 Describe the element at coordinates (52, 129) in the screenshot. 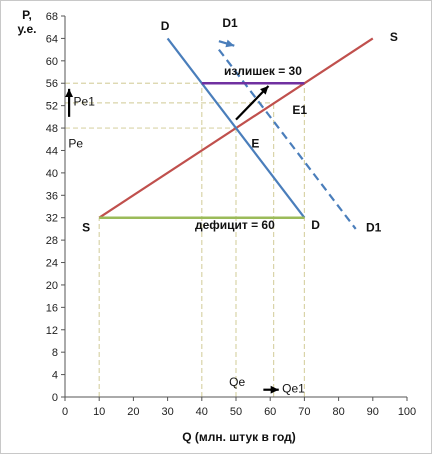

I see `y-tick-label: 48` at that location.